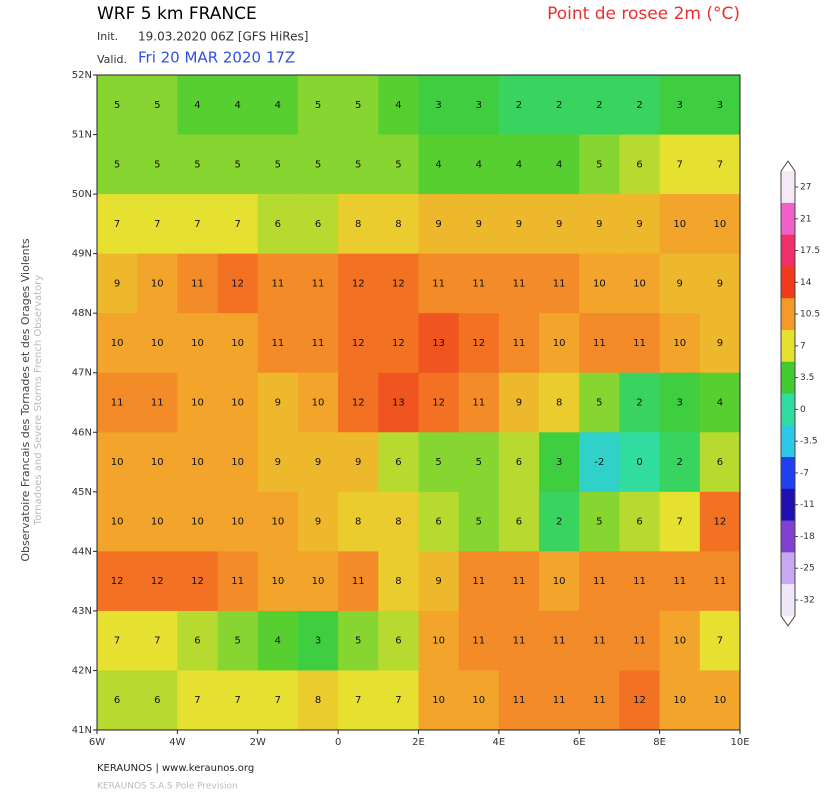  Describe the element at coordinates (659, 742) in the screenshot. I see `lon-label: 8E` at that location.